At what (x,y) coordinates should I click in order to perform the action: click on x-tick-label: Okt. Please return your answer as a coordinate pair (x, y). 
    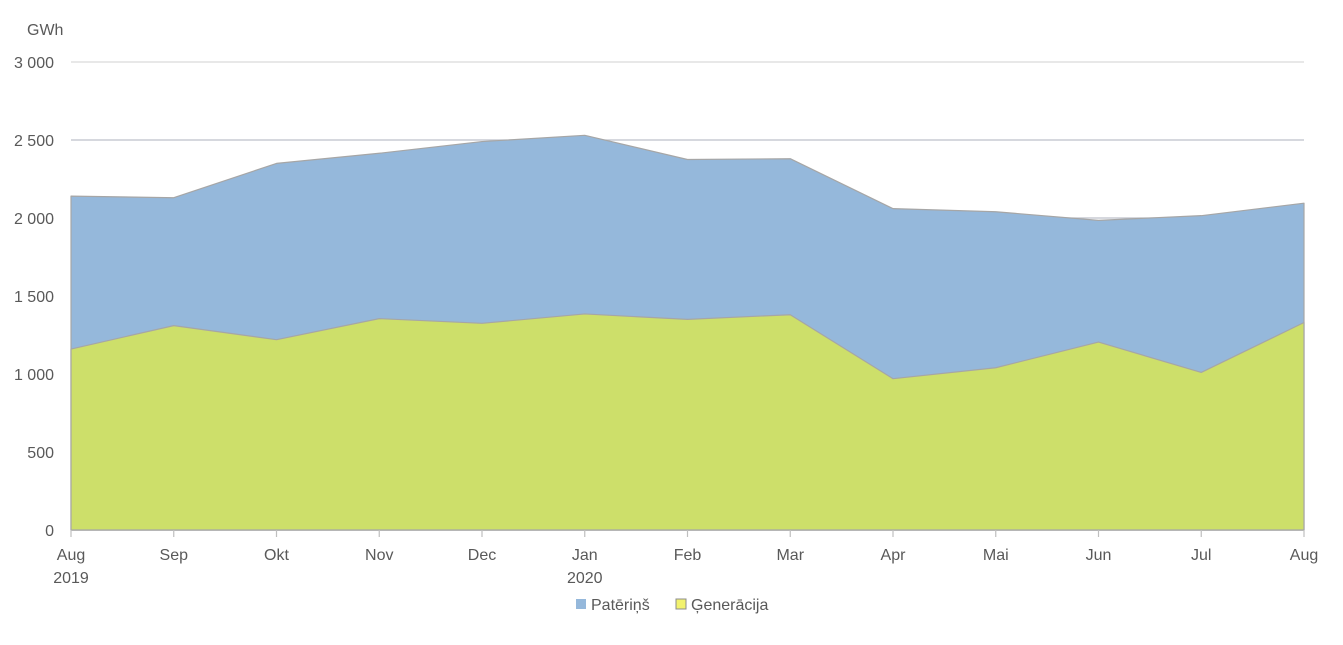
    Looking at the image, I should click on (276, 555).